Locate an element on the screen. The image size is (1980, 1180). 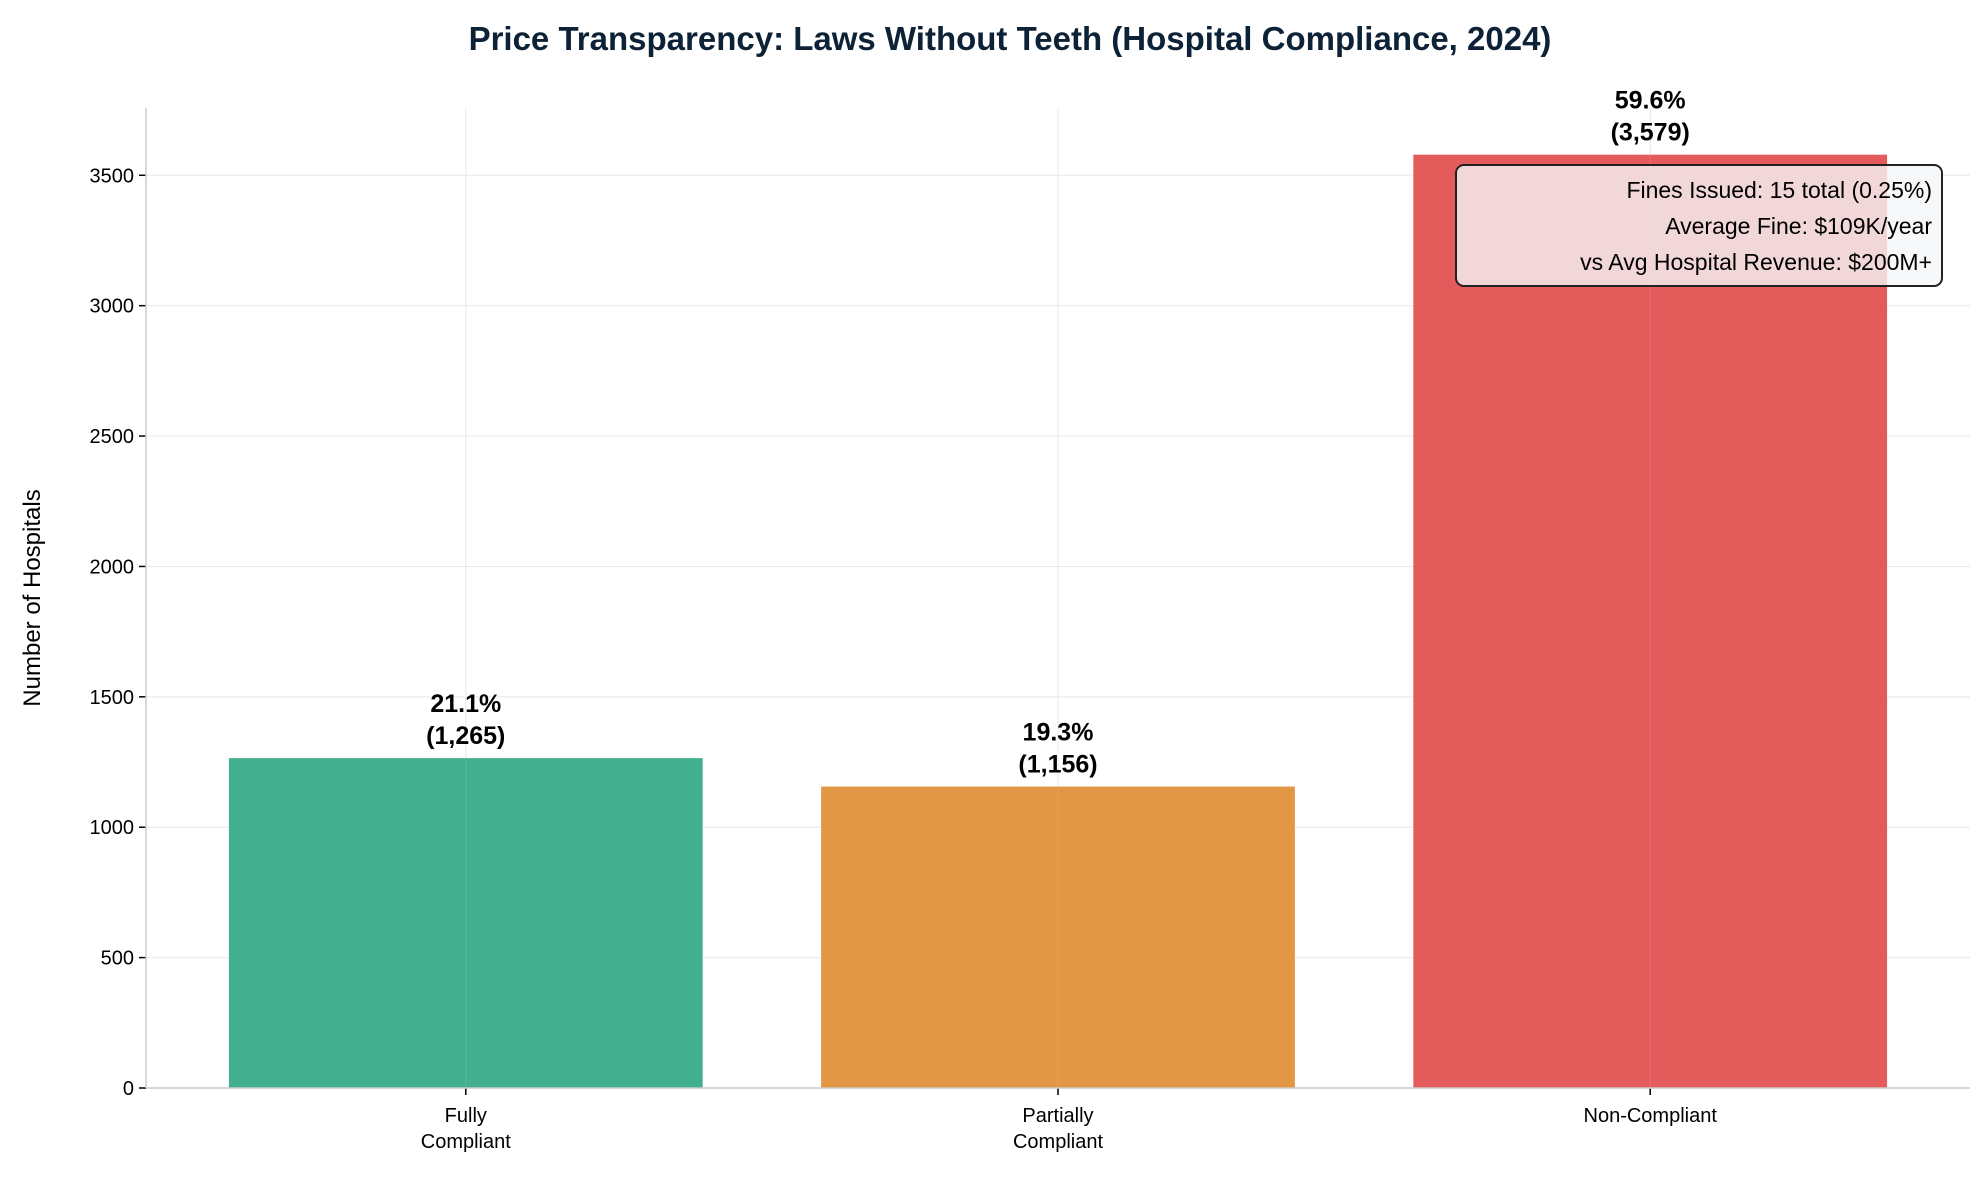
bar-label-percent: 19.3% is located at coordinates (1058, 733).